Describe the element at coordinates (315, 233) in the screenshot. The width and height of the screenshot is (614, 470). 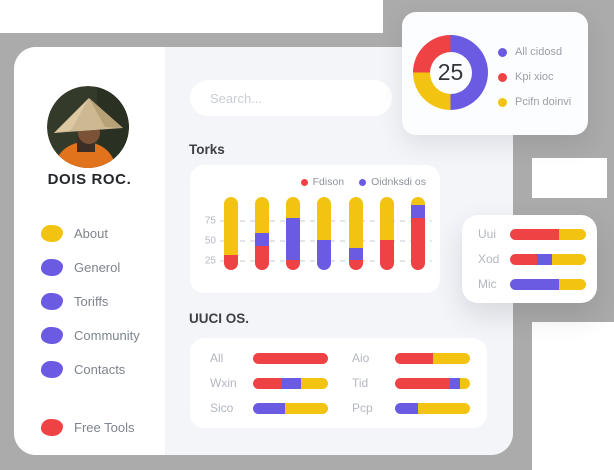
I see `torks-plot: 75 50 25` at that location.